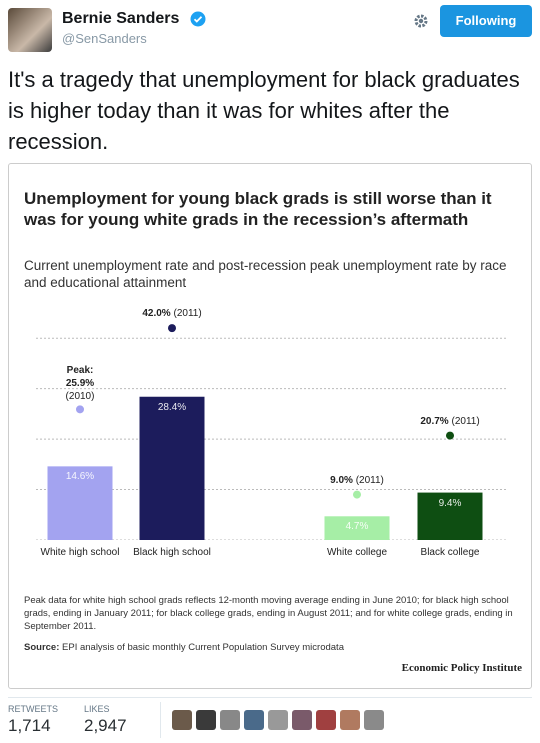 The image size is (540, 743). Describe the element at coordinates (450, 552) in the screenshot. I see `x-tick-label: Black college` at that location.